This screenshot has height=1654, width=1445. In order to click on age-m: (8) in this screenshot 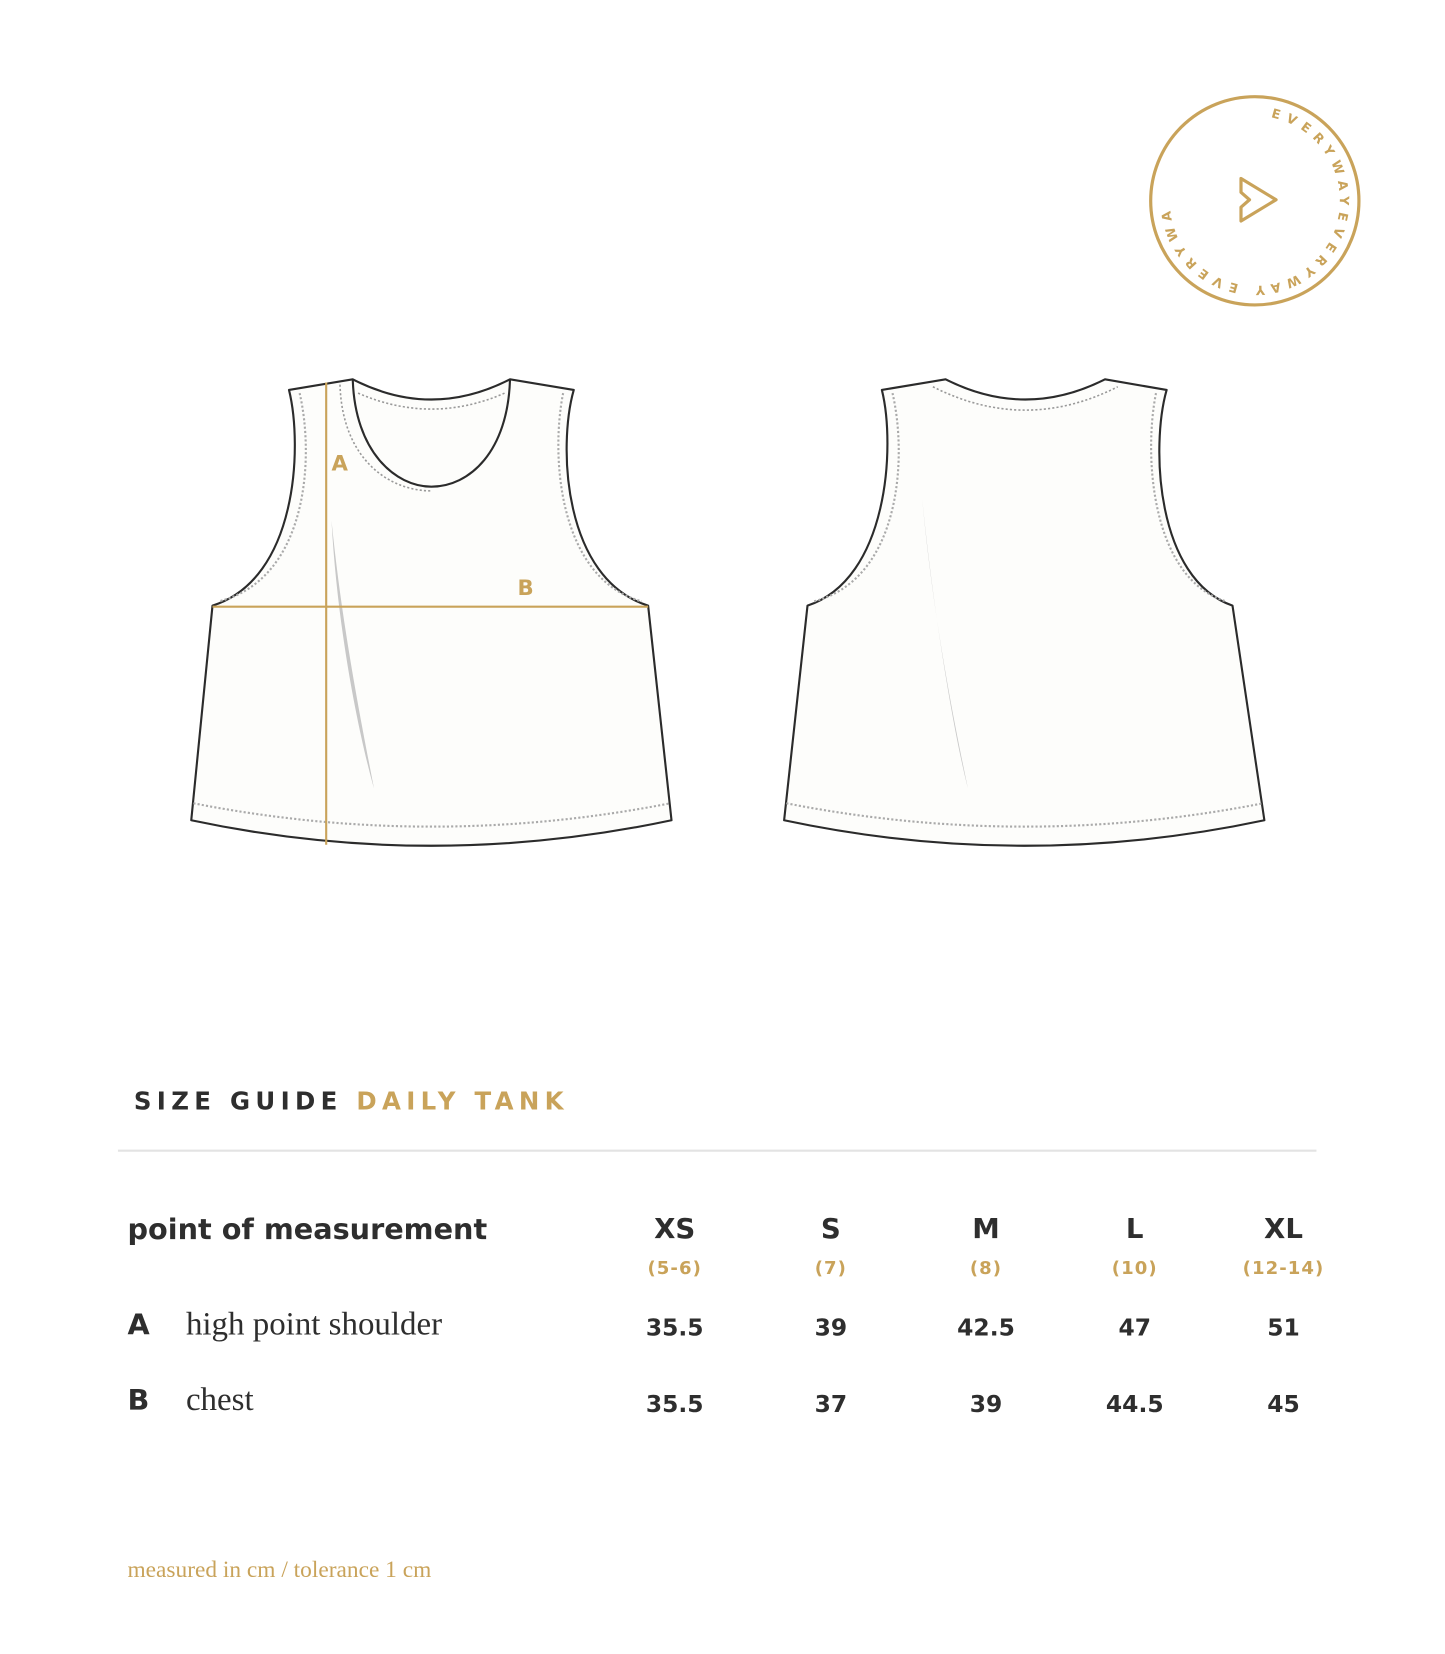, I will do `click(986, 1269)`.